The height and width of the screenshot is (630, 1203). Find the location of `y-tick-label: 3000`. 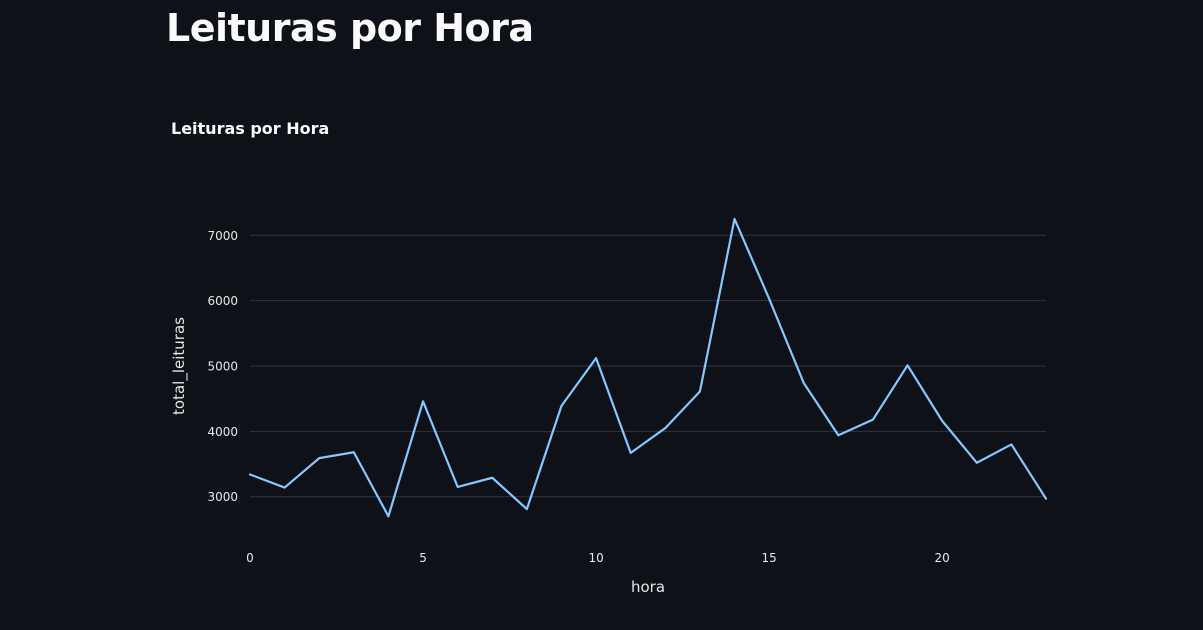

y-tick-label: 3000 is located at coordinates (222, 497).